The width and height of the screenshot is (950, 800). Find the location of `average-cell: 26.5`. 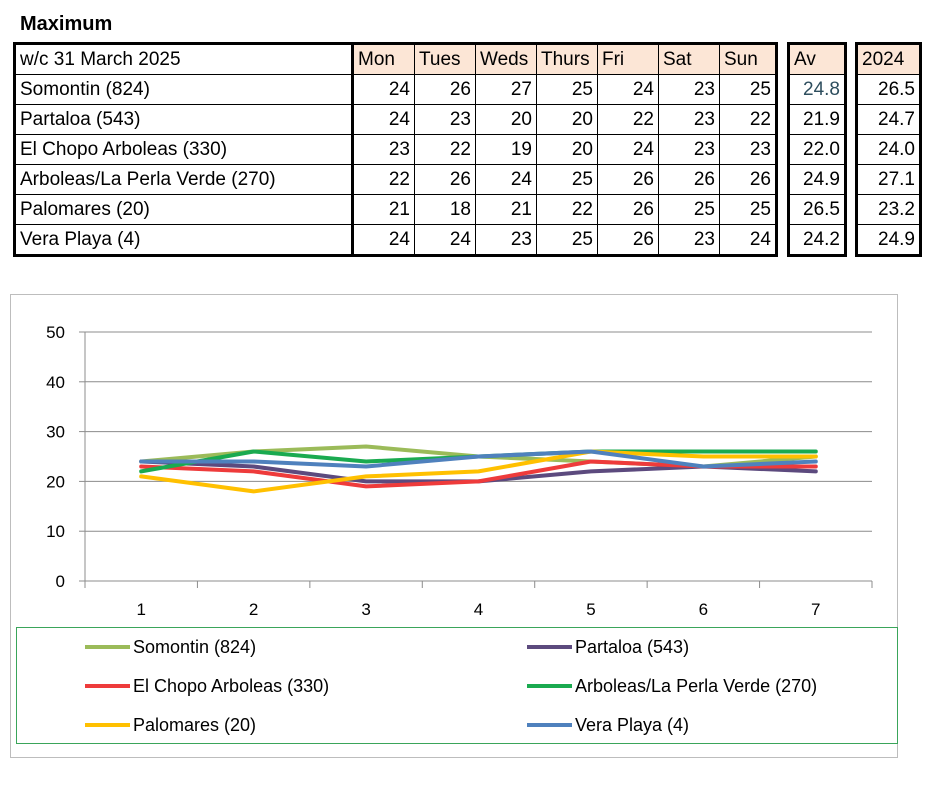

average-cell: 26.5 is located at coordinates (817, 209).